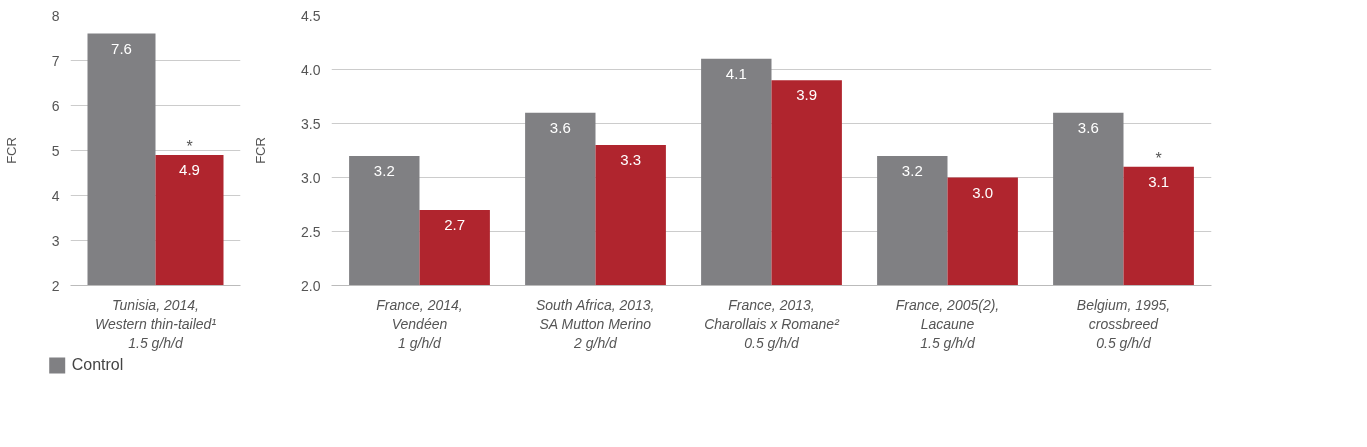  What do you see at coordinates (55, 150) in the screenshot?
I see `y-tick-label: 5` at bounding box center [55, 150].